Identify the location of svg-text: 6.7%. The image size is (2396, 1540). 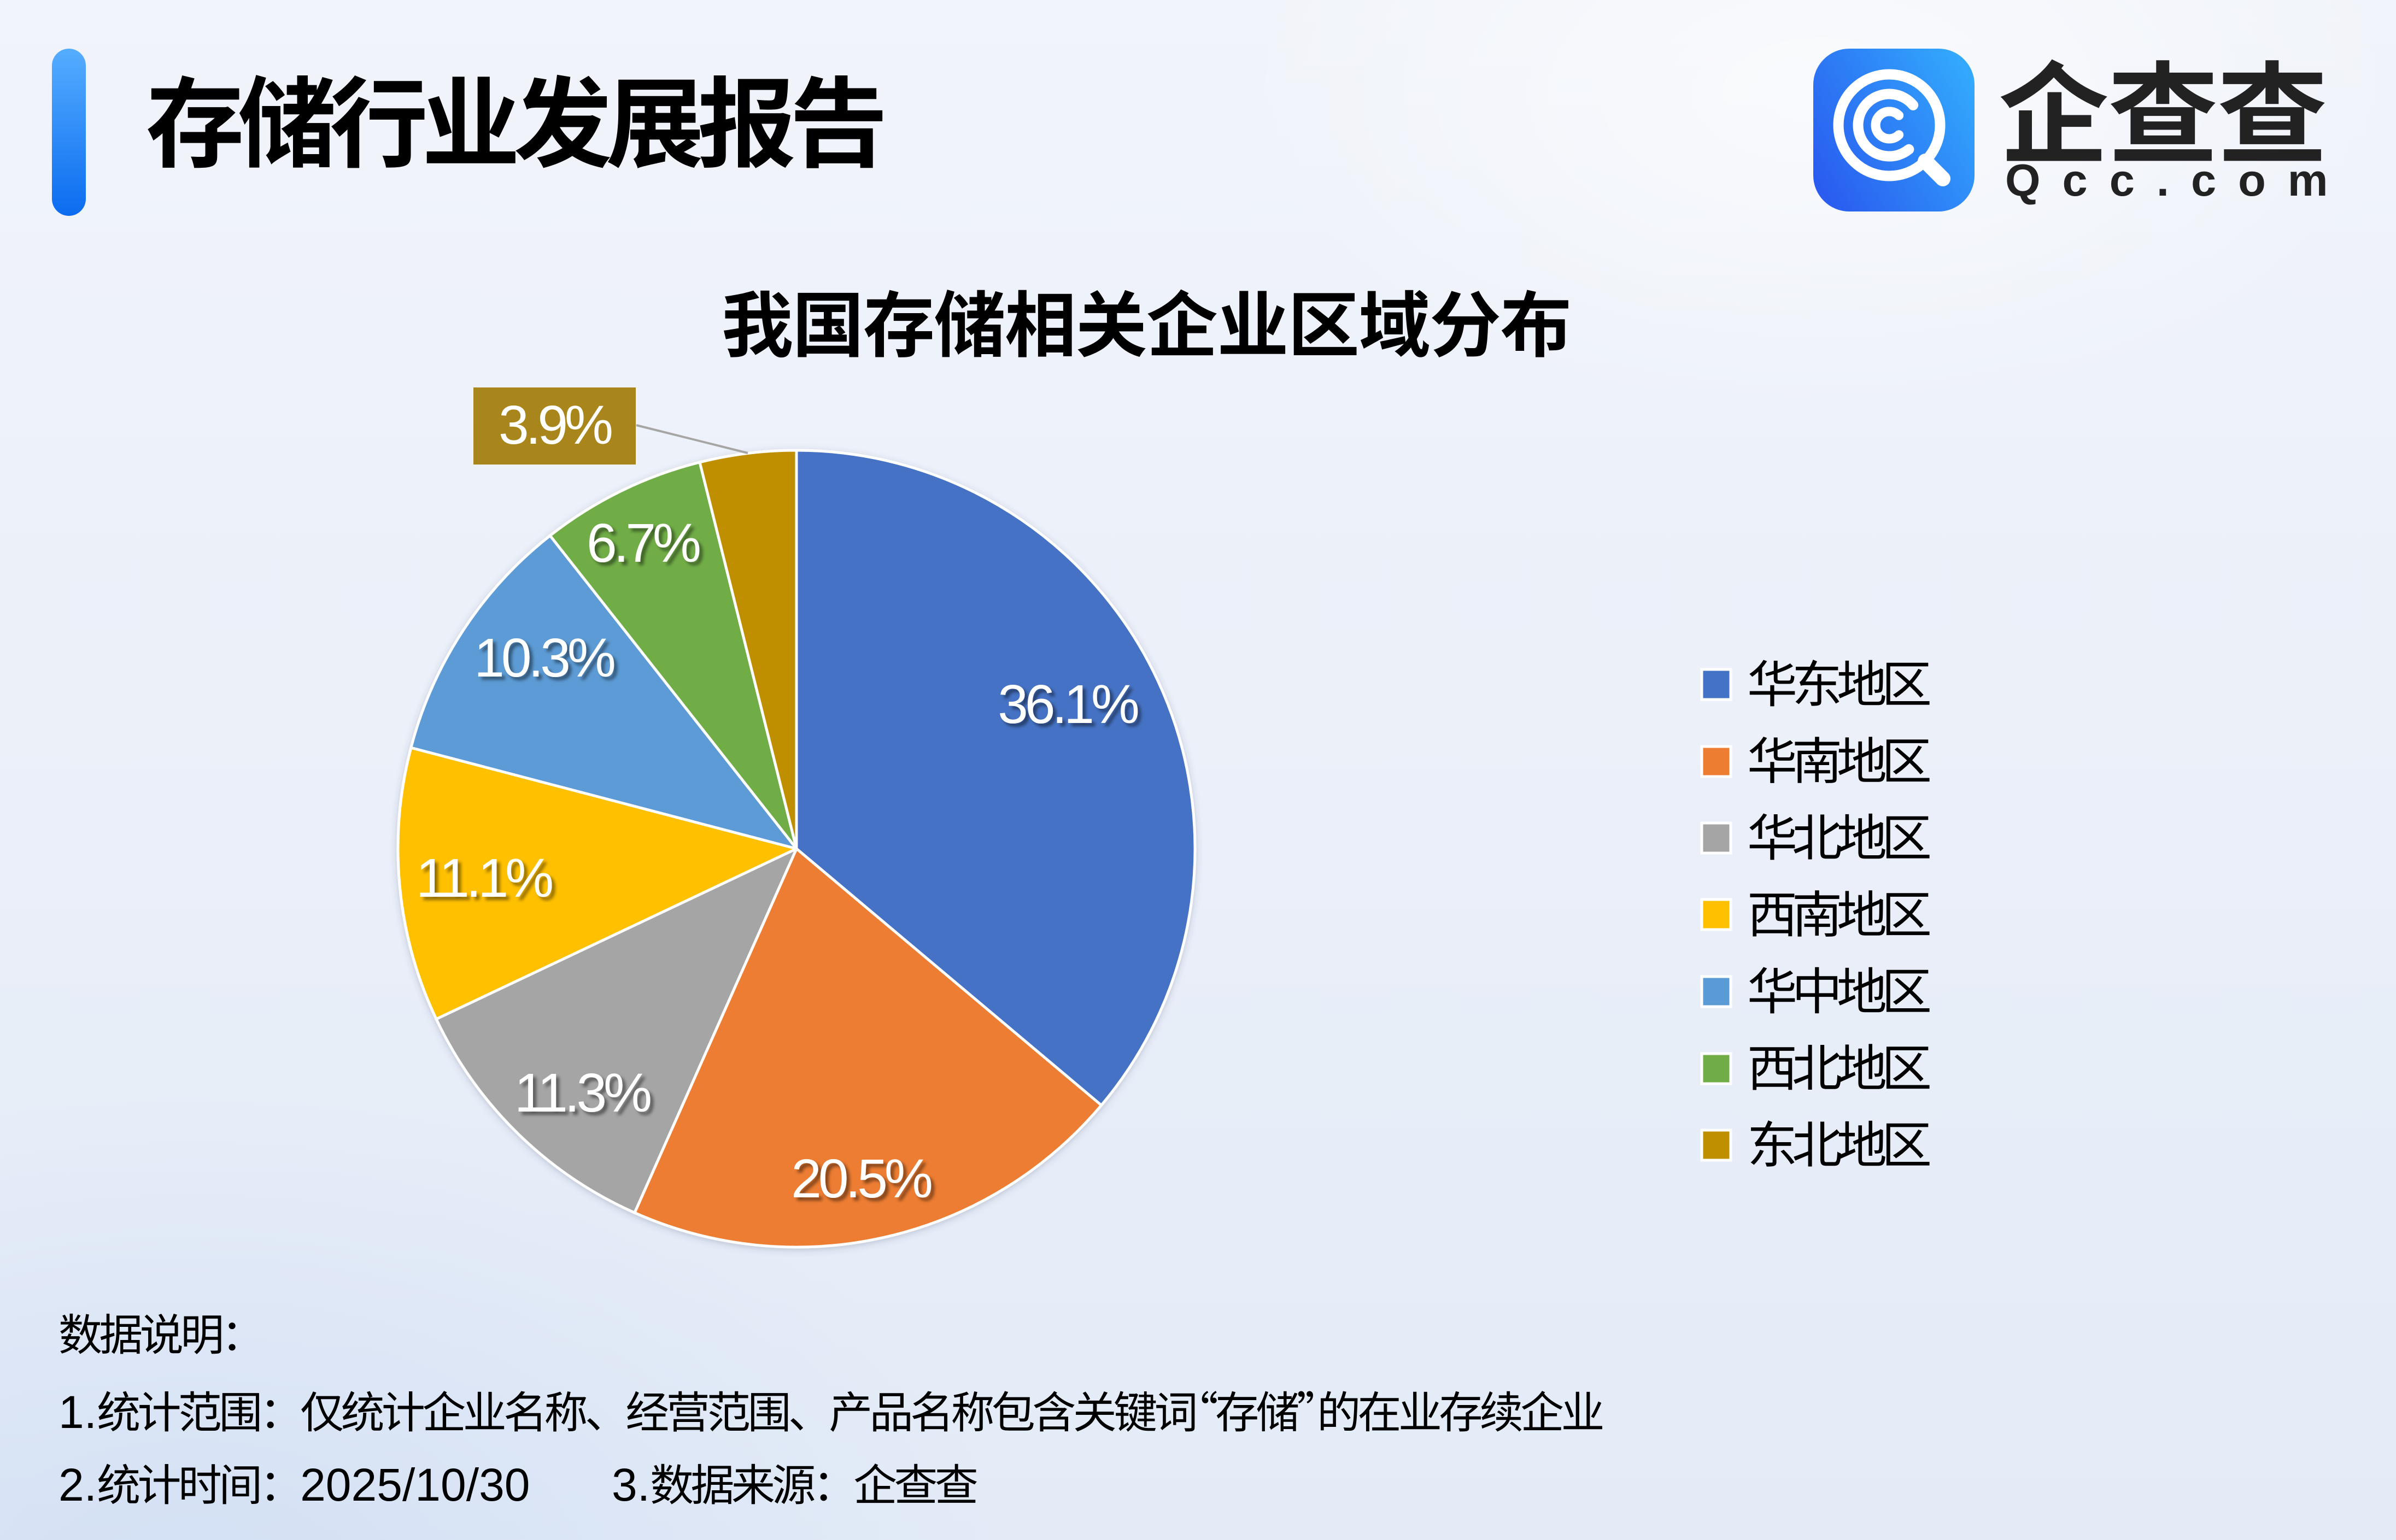
(643, 543).